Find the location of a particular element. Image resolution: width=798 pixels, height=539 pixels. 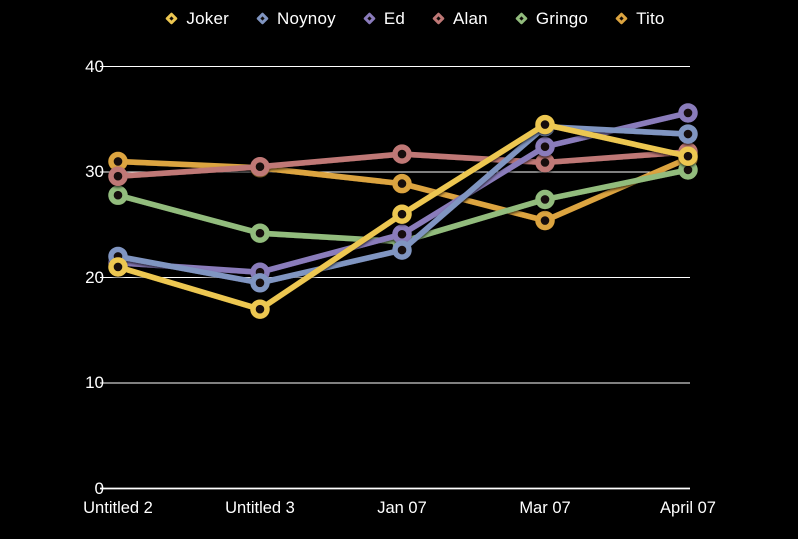

chart-legend: Joker Noynoy Ed Alan Gringo Tito is located at coordinates (399, 18).